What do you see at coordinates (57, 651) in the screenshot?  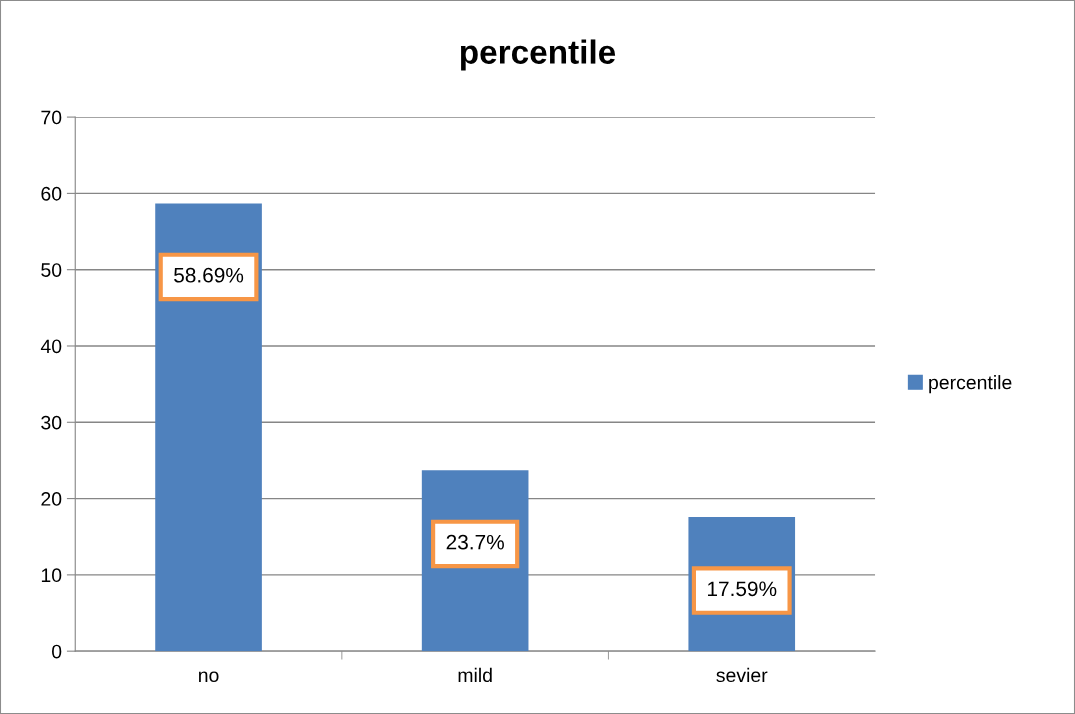 I see `y-tick-label: 0` at bounding box center [57, 651].